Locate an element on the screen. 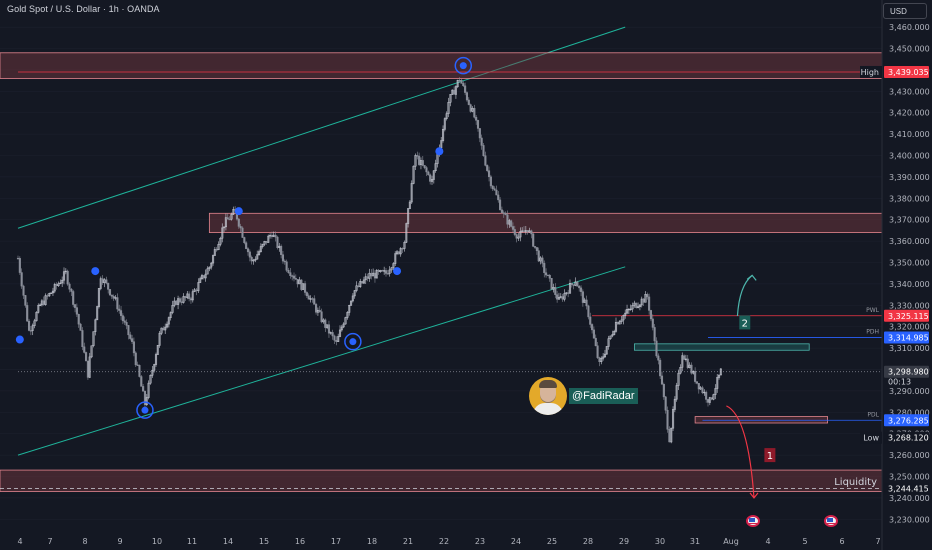 This screenshot has height=550, width=932. level-price-text: 3,325.115 is located at coordinates (908, 316).